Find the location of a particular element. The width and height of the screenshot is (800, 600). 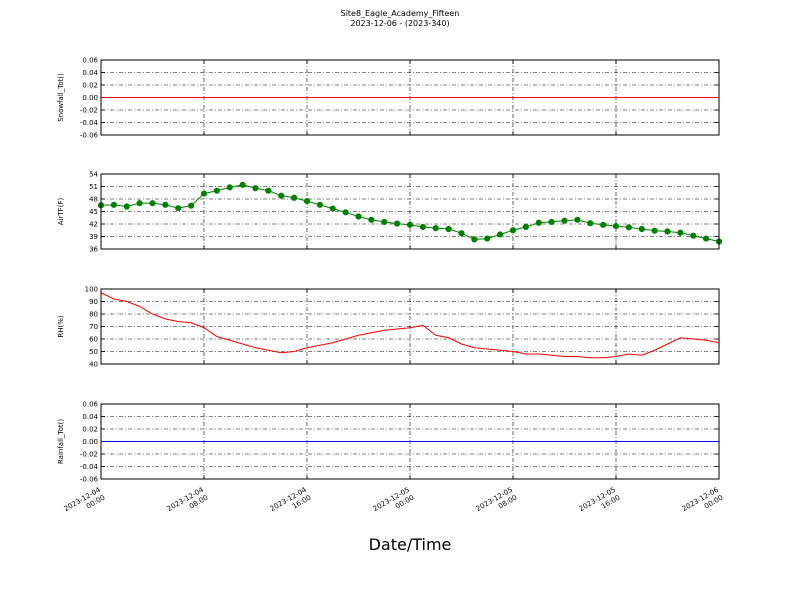

y-tick-label: 50 is located at coordinates (93, 352).